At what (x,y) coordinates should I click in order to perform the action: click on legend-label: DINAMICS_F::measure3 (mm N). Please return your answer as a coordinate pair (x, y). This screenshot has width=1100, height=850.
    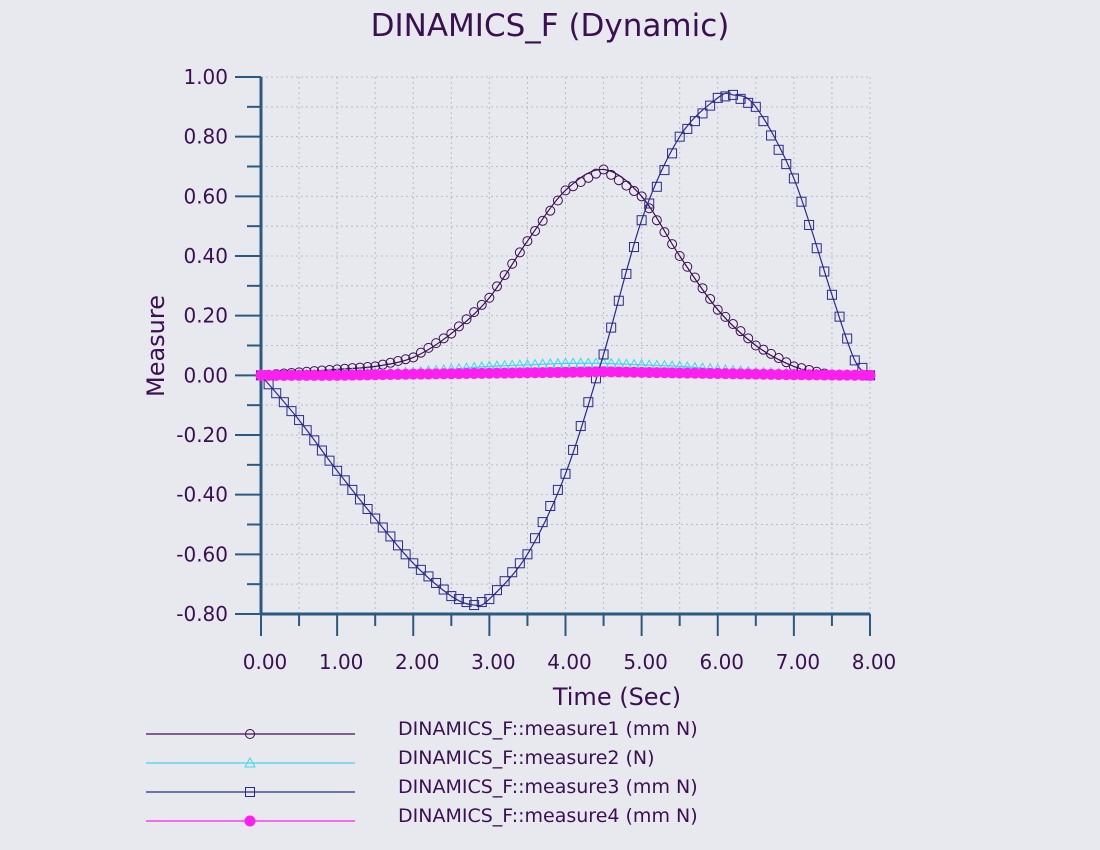
    Looking at the image, I should click on (548, 787).